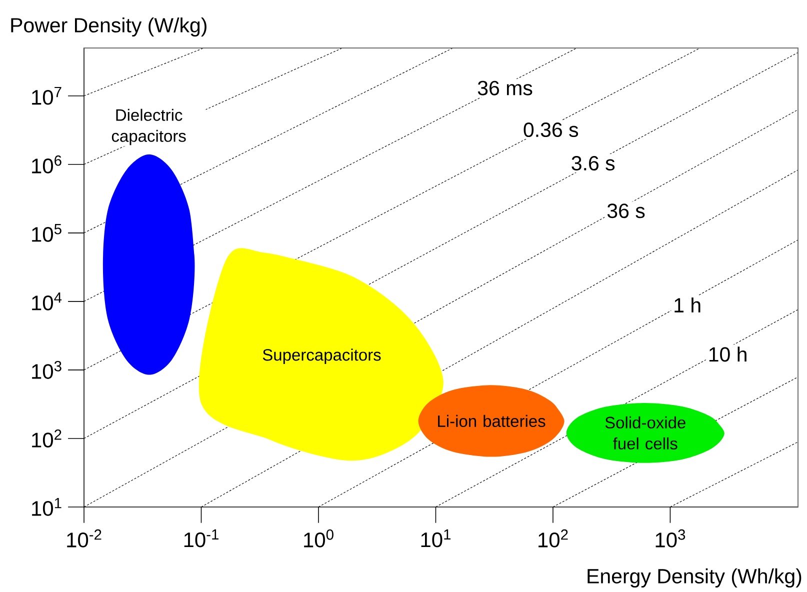 The height and width of the screenshot is (592, 807). I want to click on series-label: Solid-oxide fuel cells, so click(645, 433).